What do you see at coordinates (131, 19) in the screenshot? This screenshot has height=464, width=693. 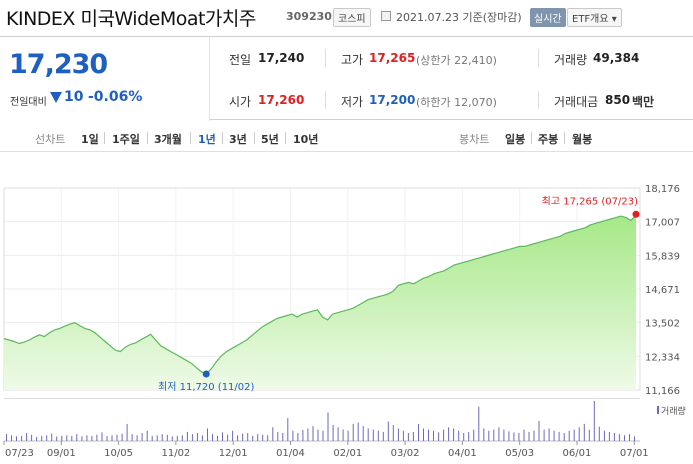 I see `stock-name: KINDEX 미국WideMoat가치주` at bounding box center [131, 19].